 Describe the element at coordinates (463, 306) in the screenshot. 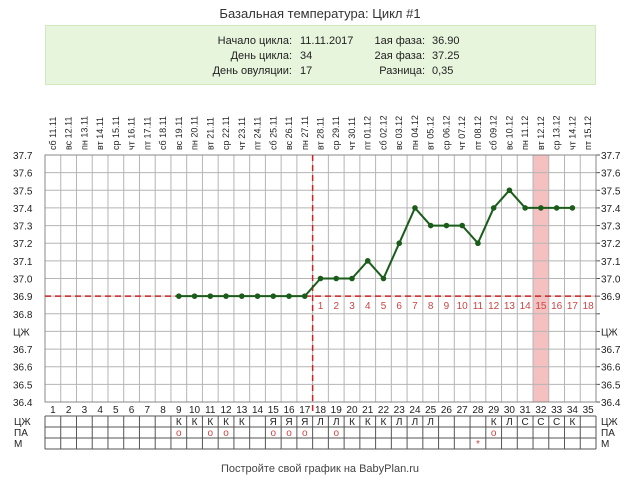

I see `phase2-day-number: 10` at that location.